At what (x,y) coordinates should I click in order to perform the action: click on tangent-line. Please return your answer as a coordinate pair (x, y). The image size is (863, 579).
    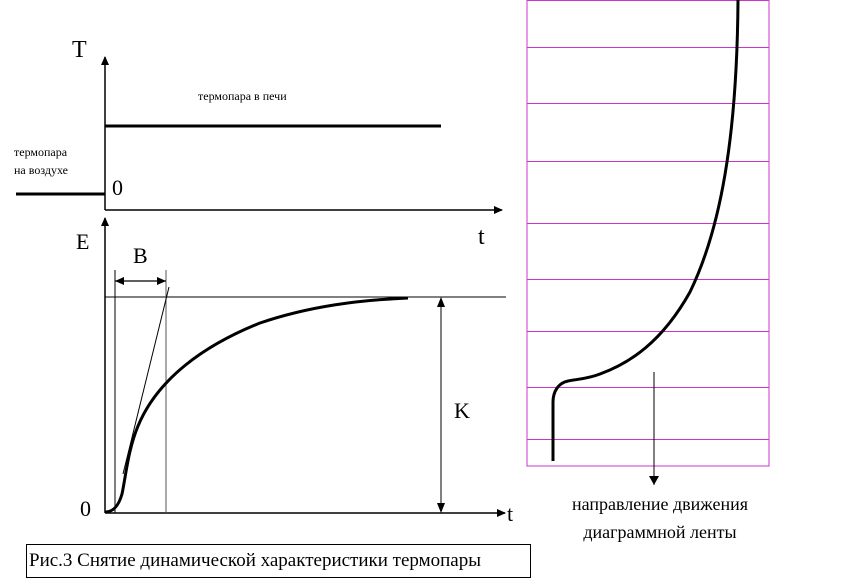
    Looking at the image, I should click on (146, 380).